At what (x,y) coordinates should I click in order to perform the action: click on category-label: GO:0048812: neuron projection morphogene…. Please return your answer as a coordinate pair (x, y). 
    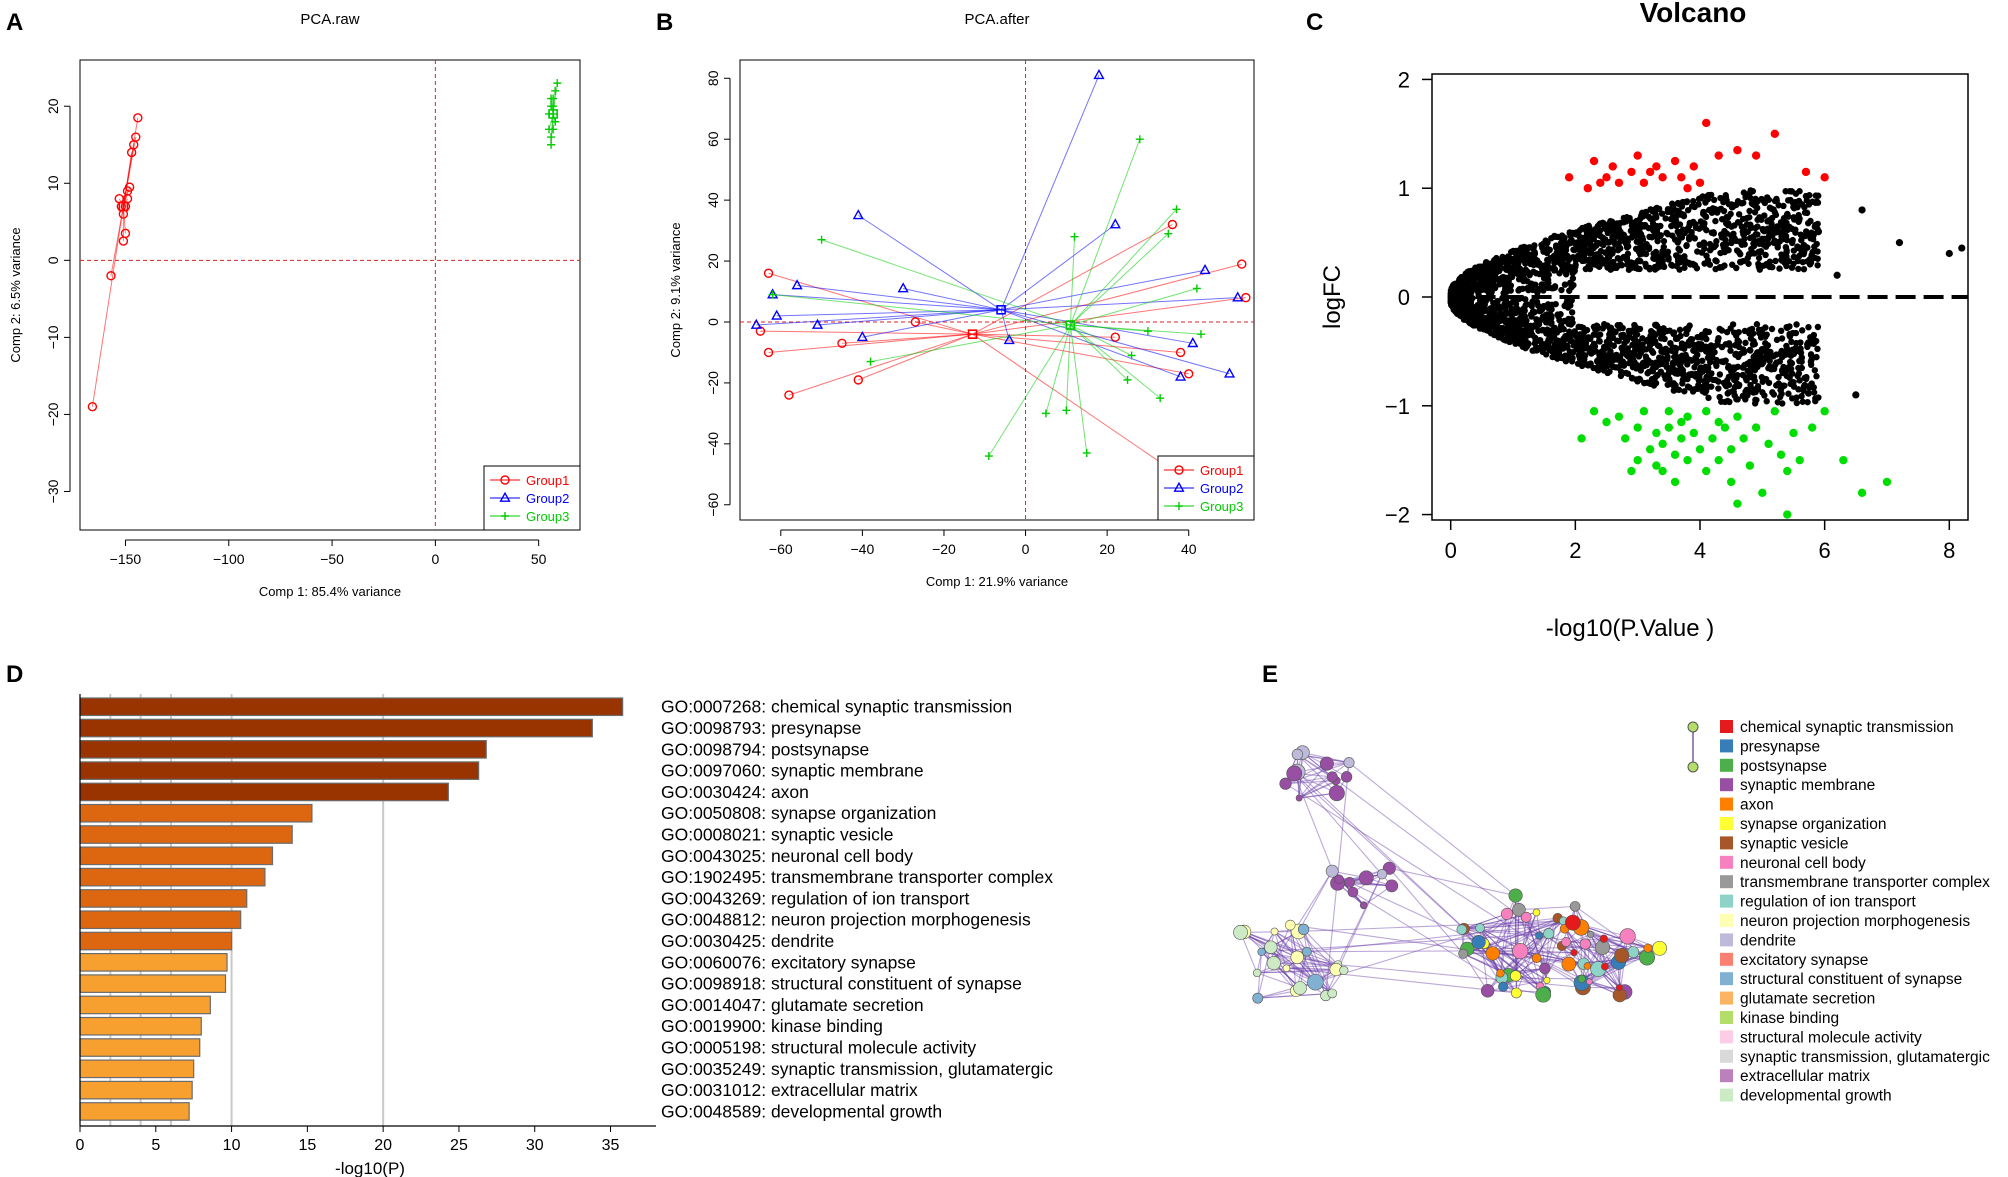
    Looking at the image, I should click on (846, 920).